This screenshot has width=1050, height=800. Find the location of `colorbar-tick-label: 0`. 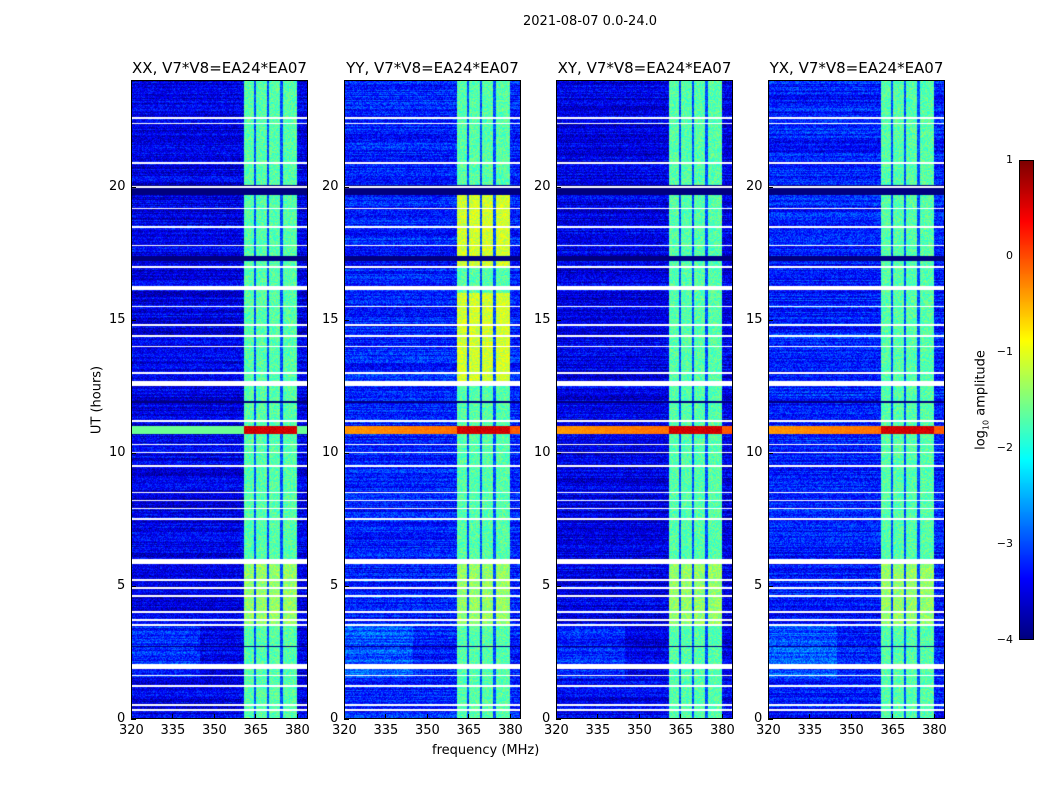

colorbar-tick-label: 0 is located at coordinates (1009, 255).